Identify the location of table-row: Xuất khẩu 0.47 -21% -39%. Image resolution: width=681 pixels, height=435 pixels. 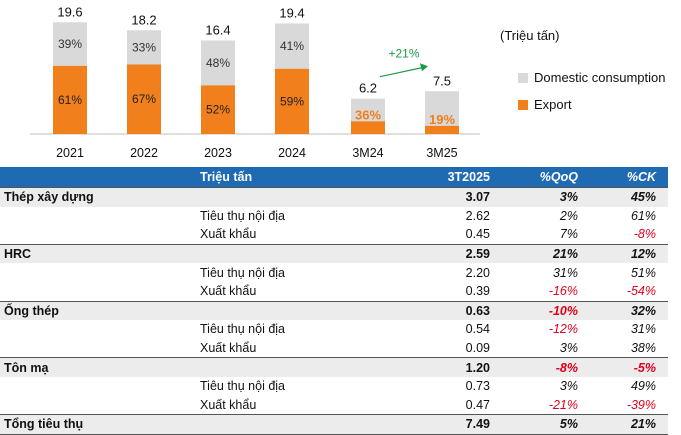
(334, 405).